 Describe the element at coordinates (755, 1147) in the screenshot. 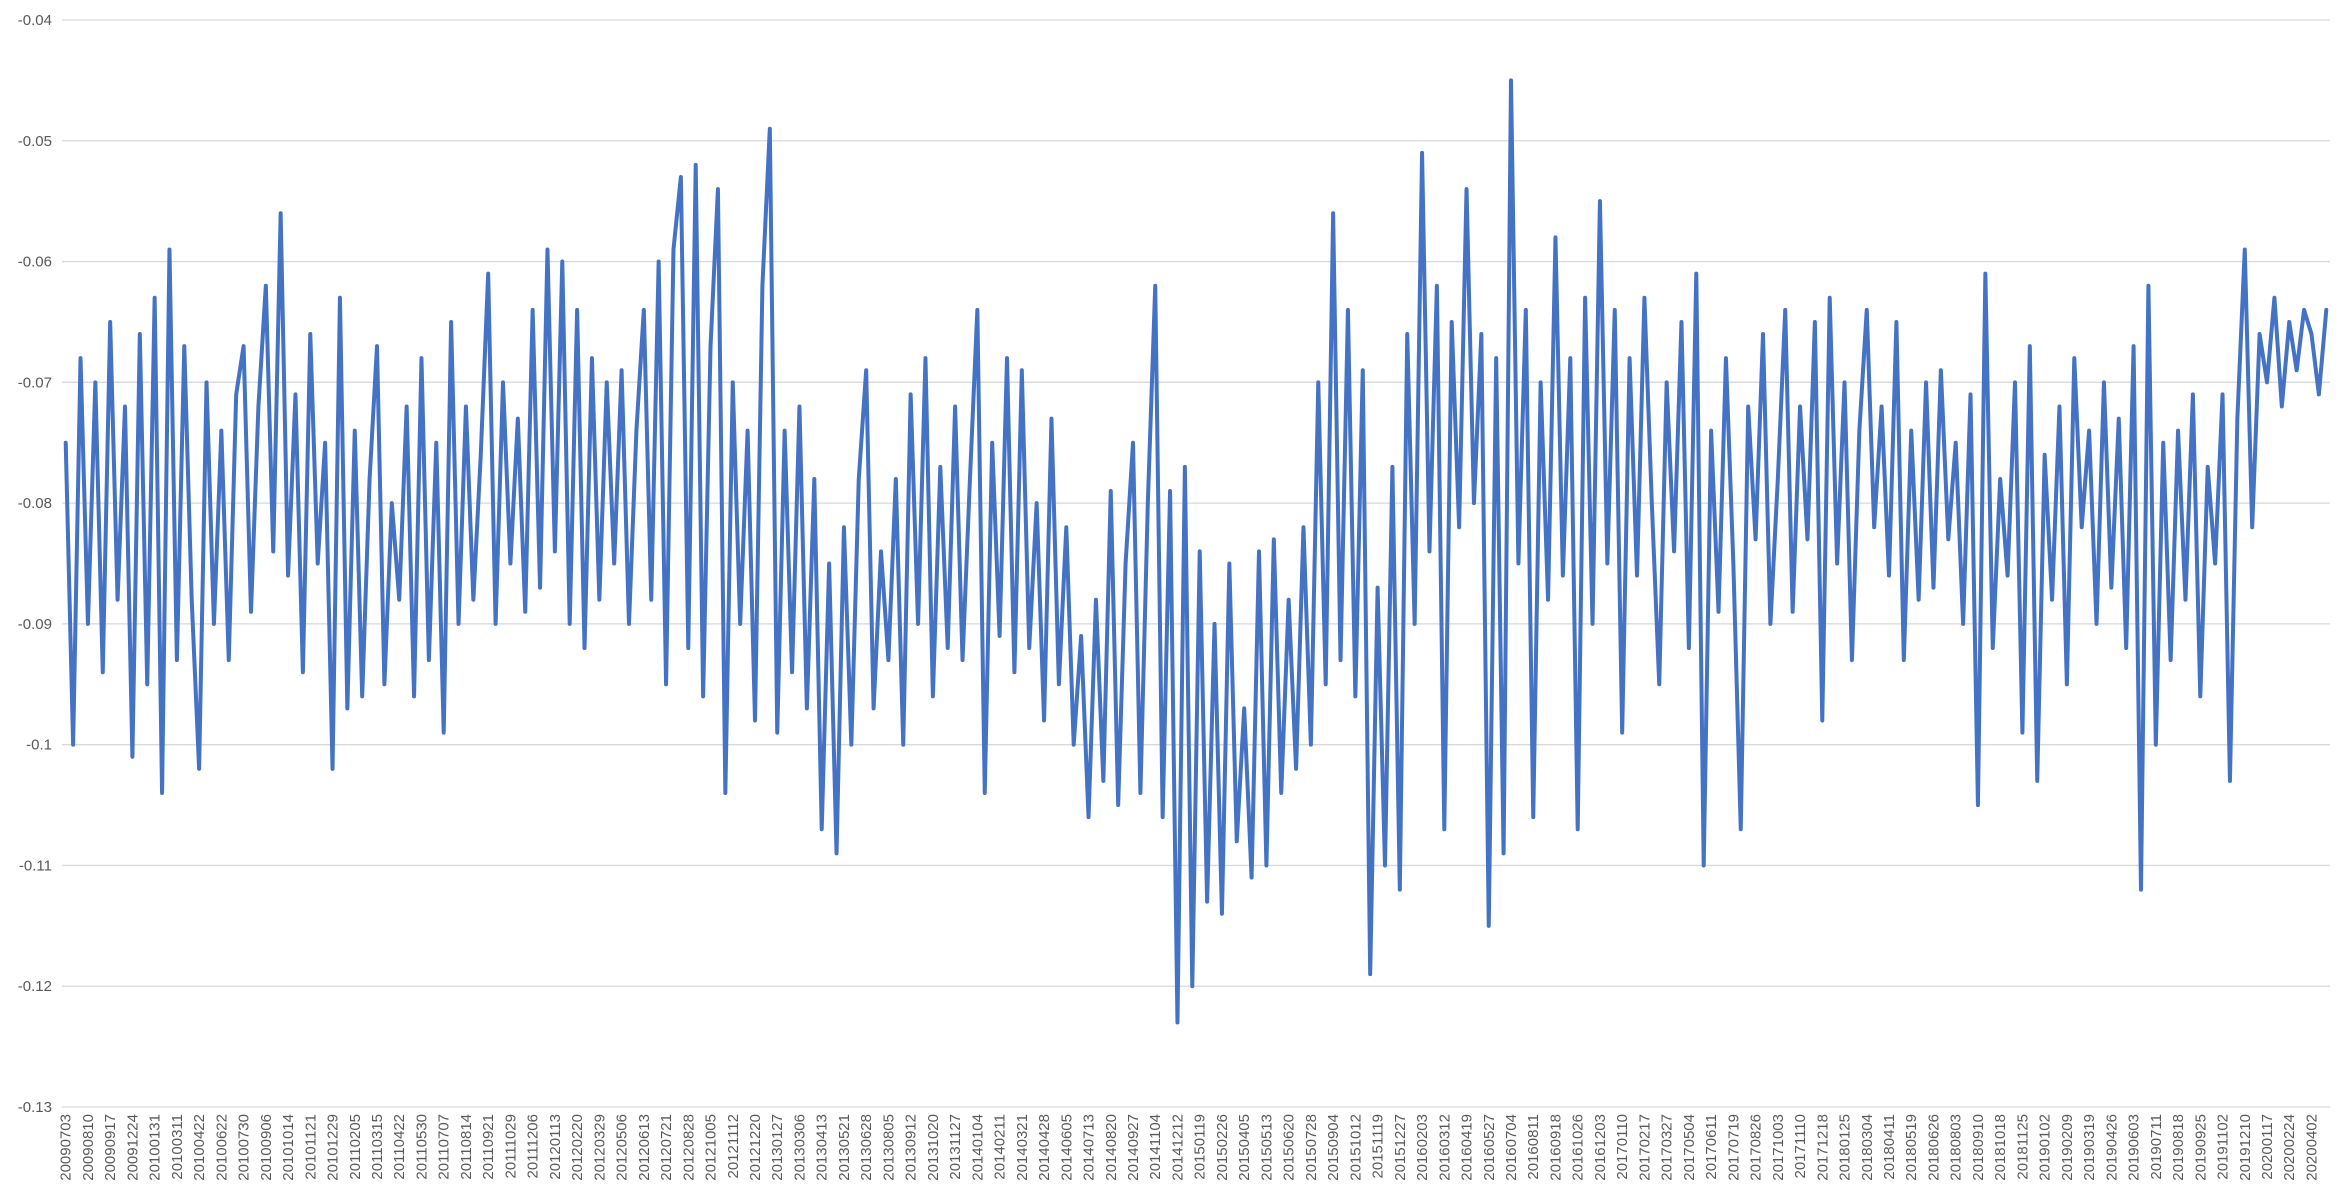

I see `x-tick-label: 20121220` at that location.